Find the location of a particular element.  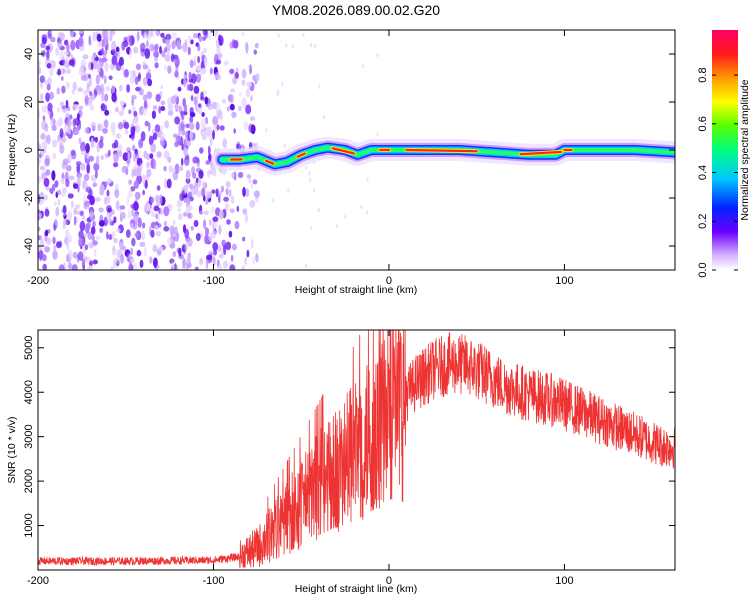

colorbar-label: Normalized spectral amplitude is located at coordinates (744, 149).